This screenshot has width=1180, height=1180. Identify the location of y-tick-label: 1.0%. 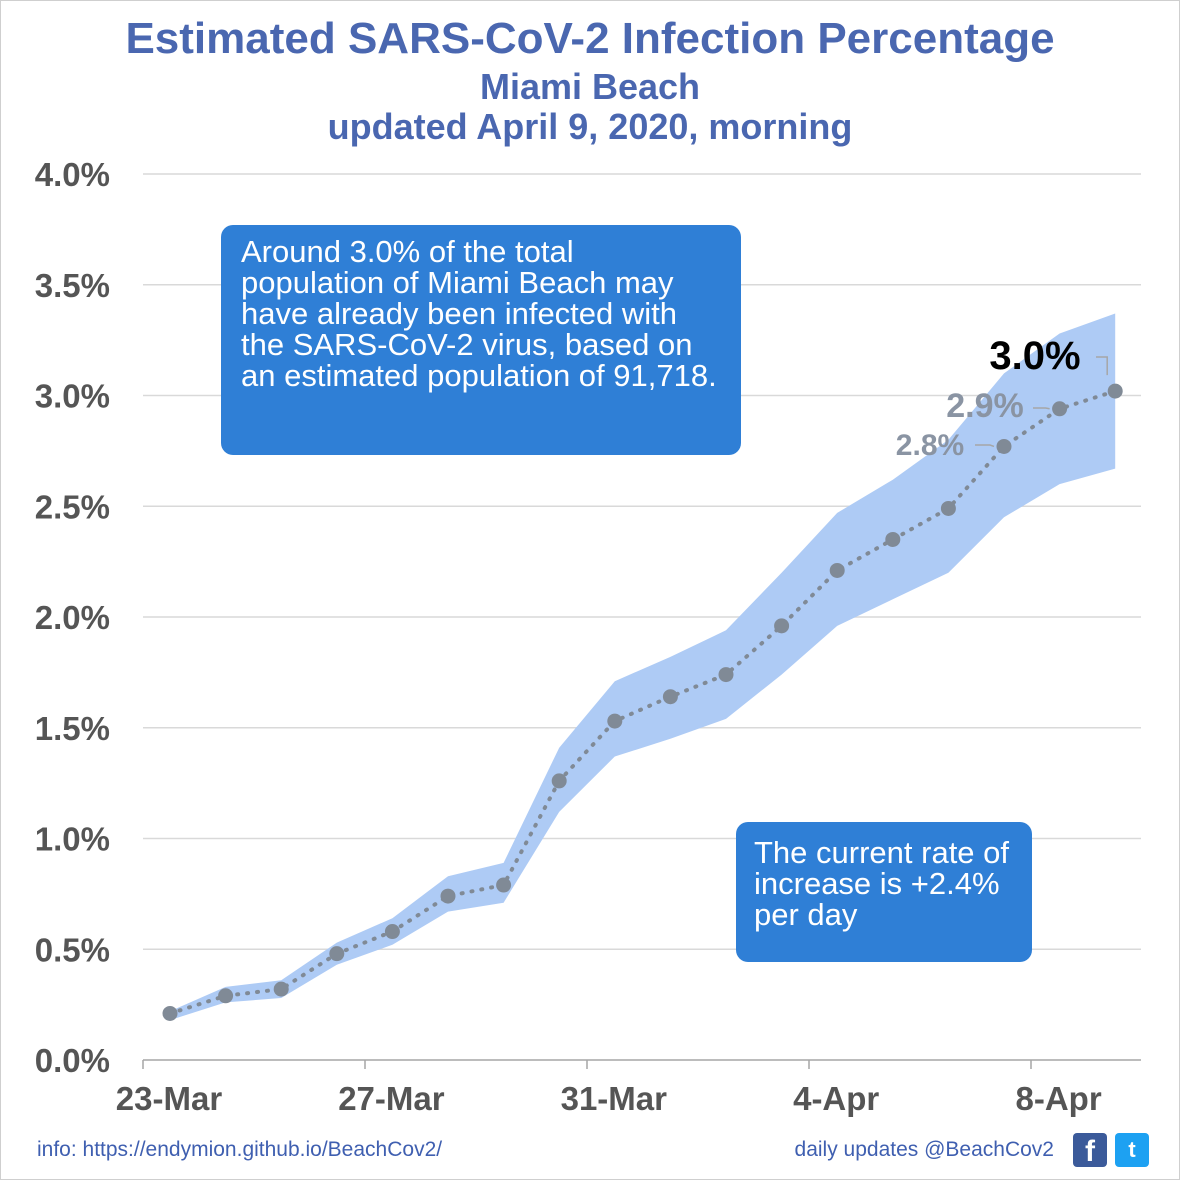
(72, 839).